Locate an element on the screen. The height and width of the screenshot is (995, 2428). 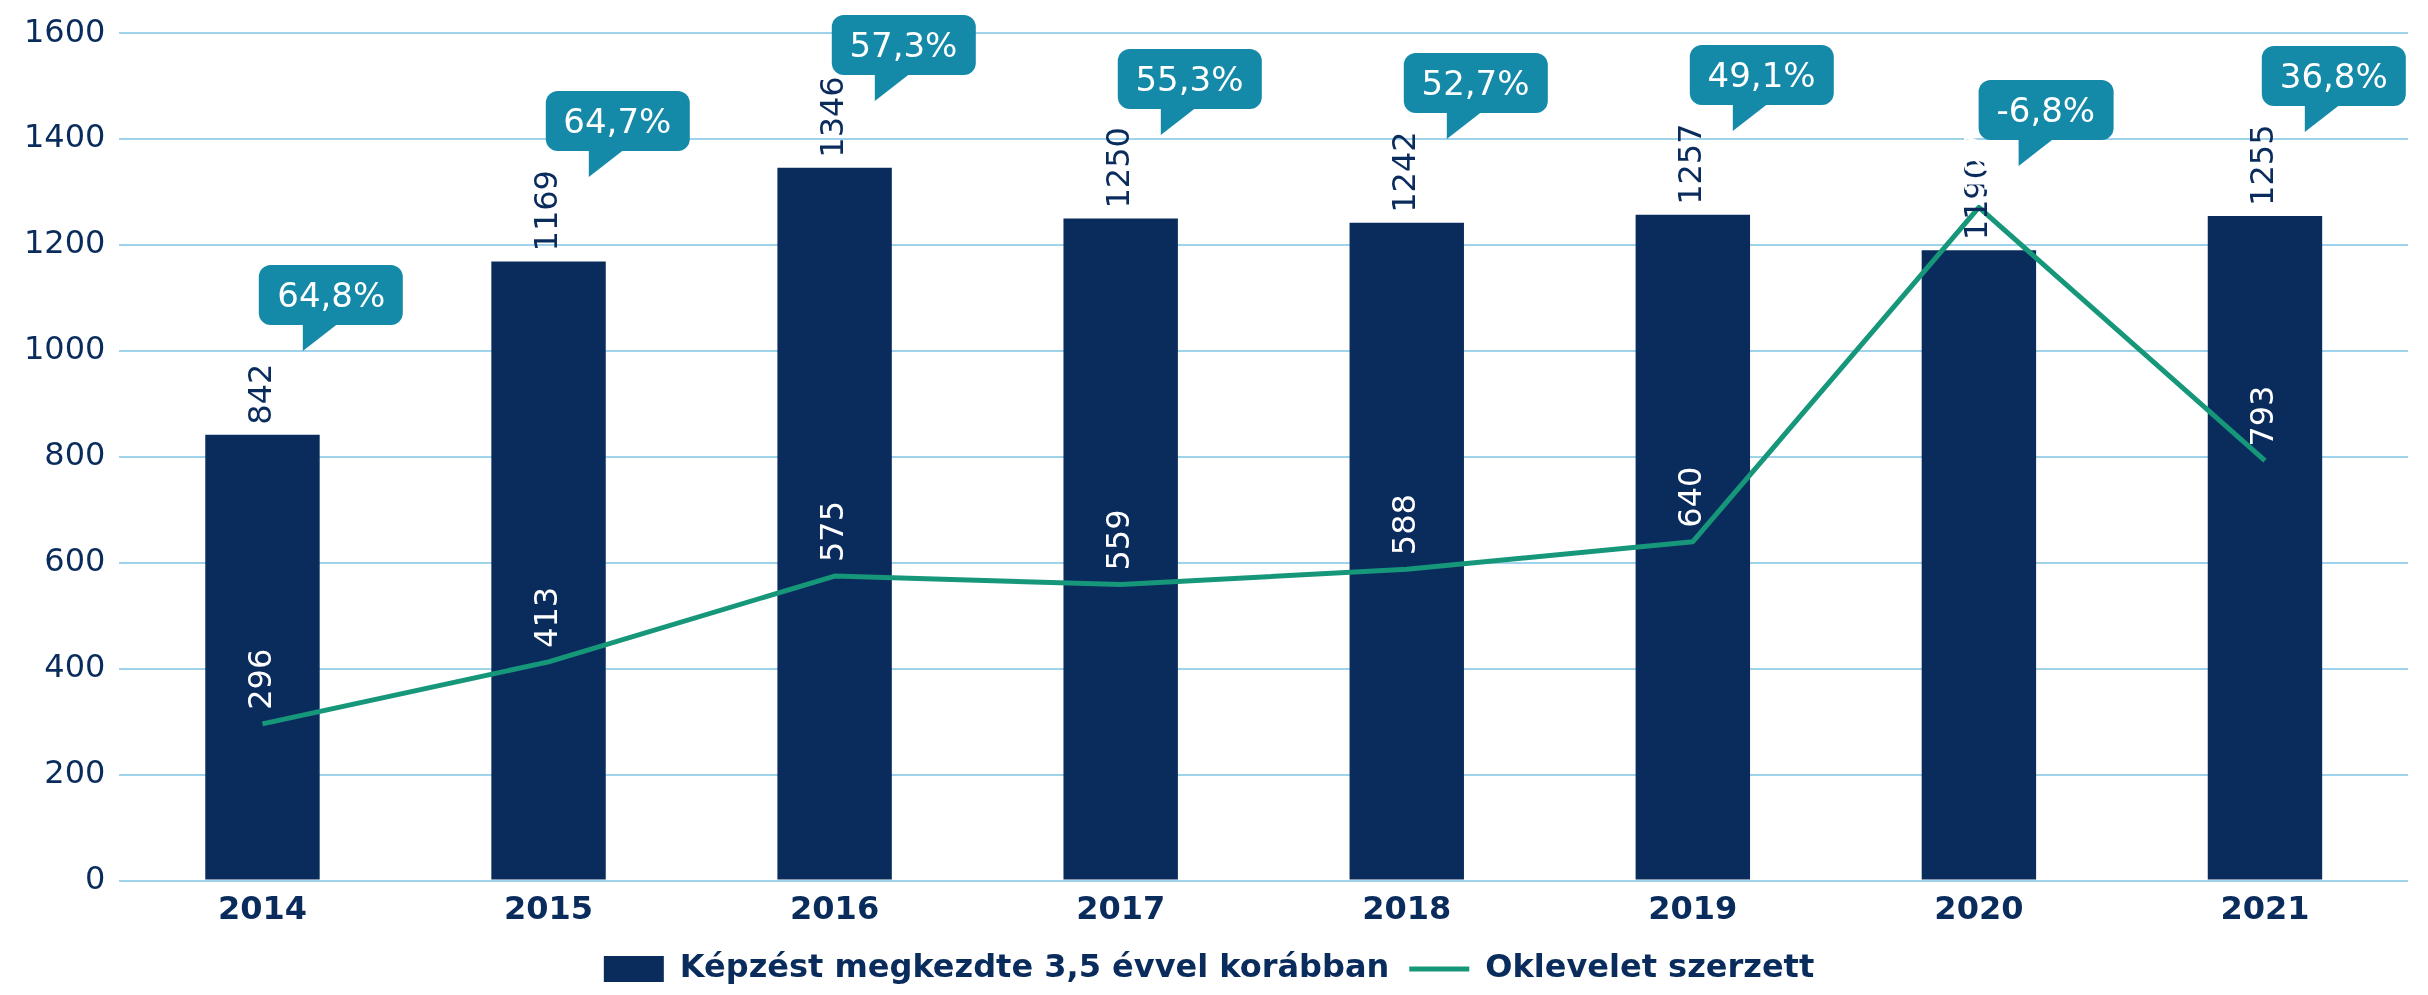
annotation: 49,1% is located at coordinates (1761, 74).